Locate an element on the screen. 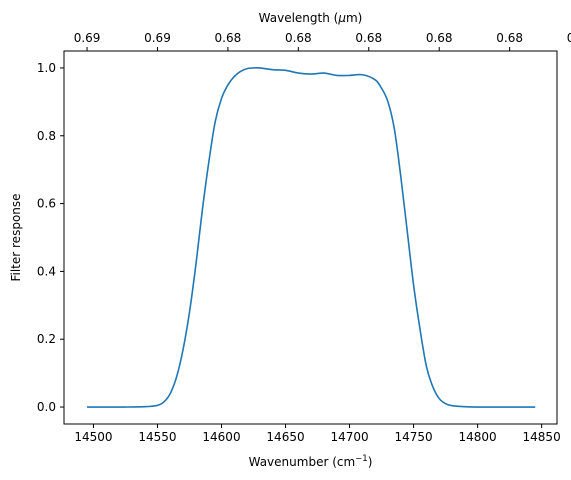 The image size is (571, 480). y-tick-label: 0.2 is located at coordinates (46, 339).